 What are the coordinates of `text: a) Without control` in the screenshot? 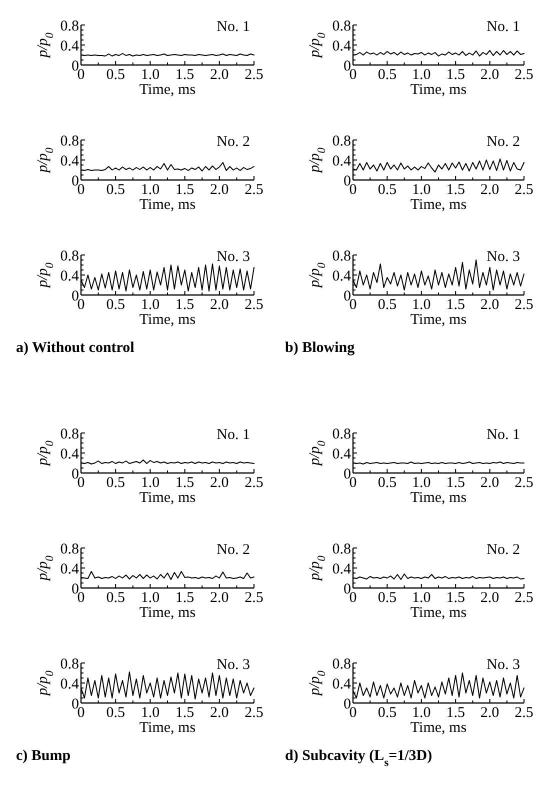 It's located at (75, 348).